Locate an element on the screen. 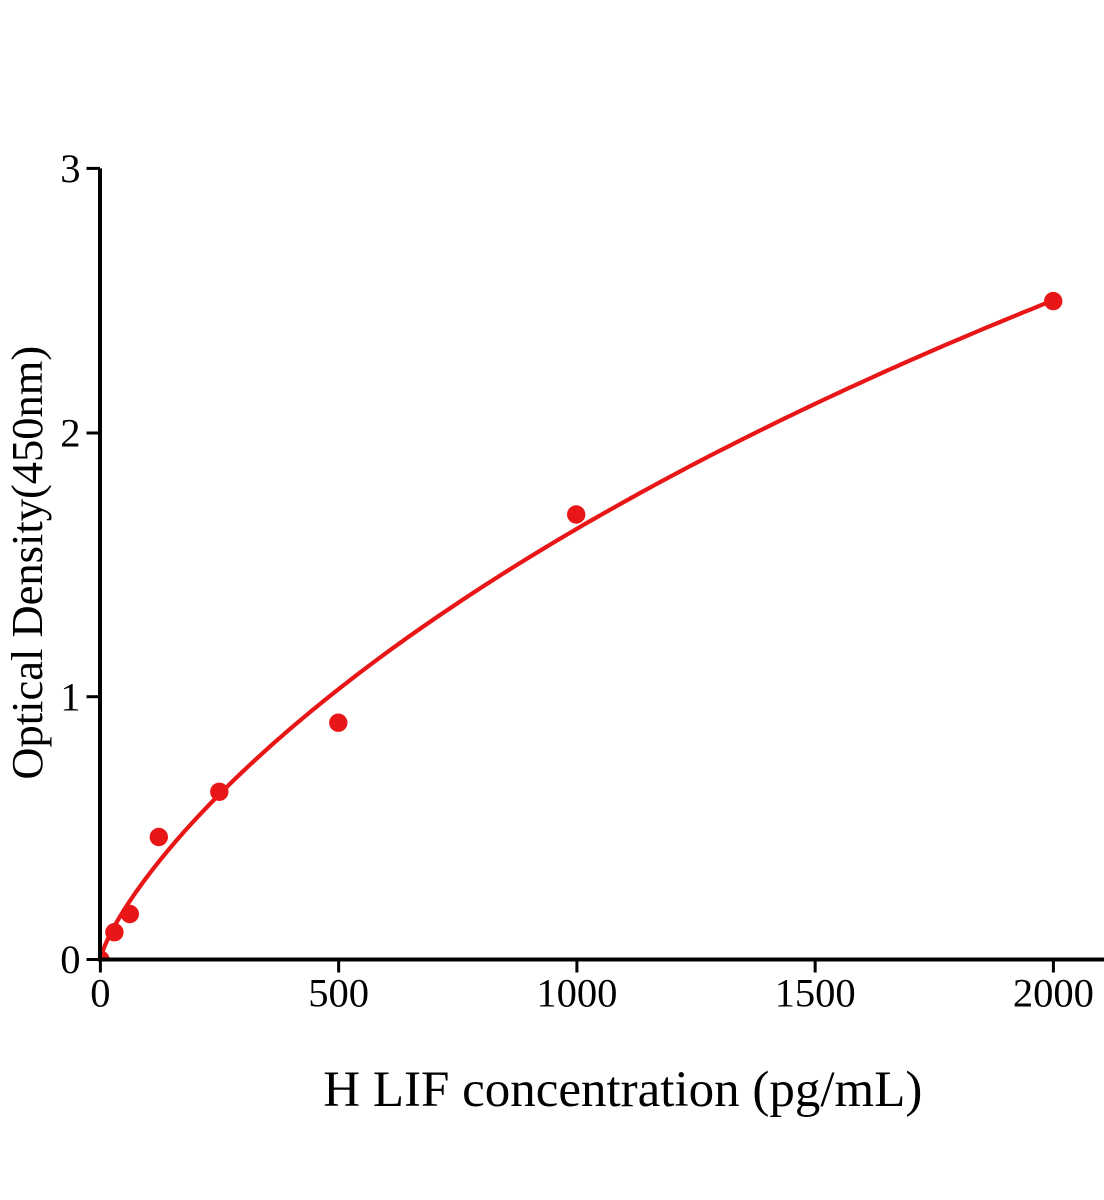 This screenshot has height=1200, width=1104. svg-text: 1500 is located at coordinates (815, 993).